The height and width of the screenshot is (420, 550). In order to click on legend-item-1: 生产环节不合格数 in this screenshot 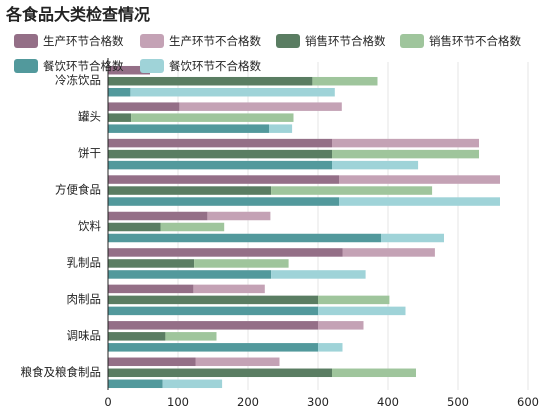, I will do `click(200, 41)`.